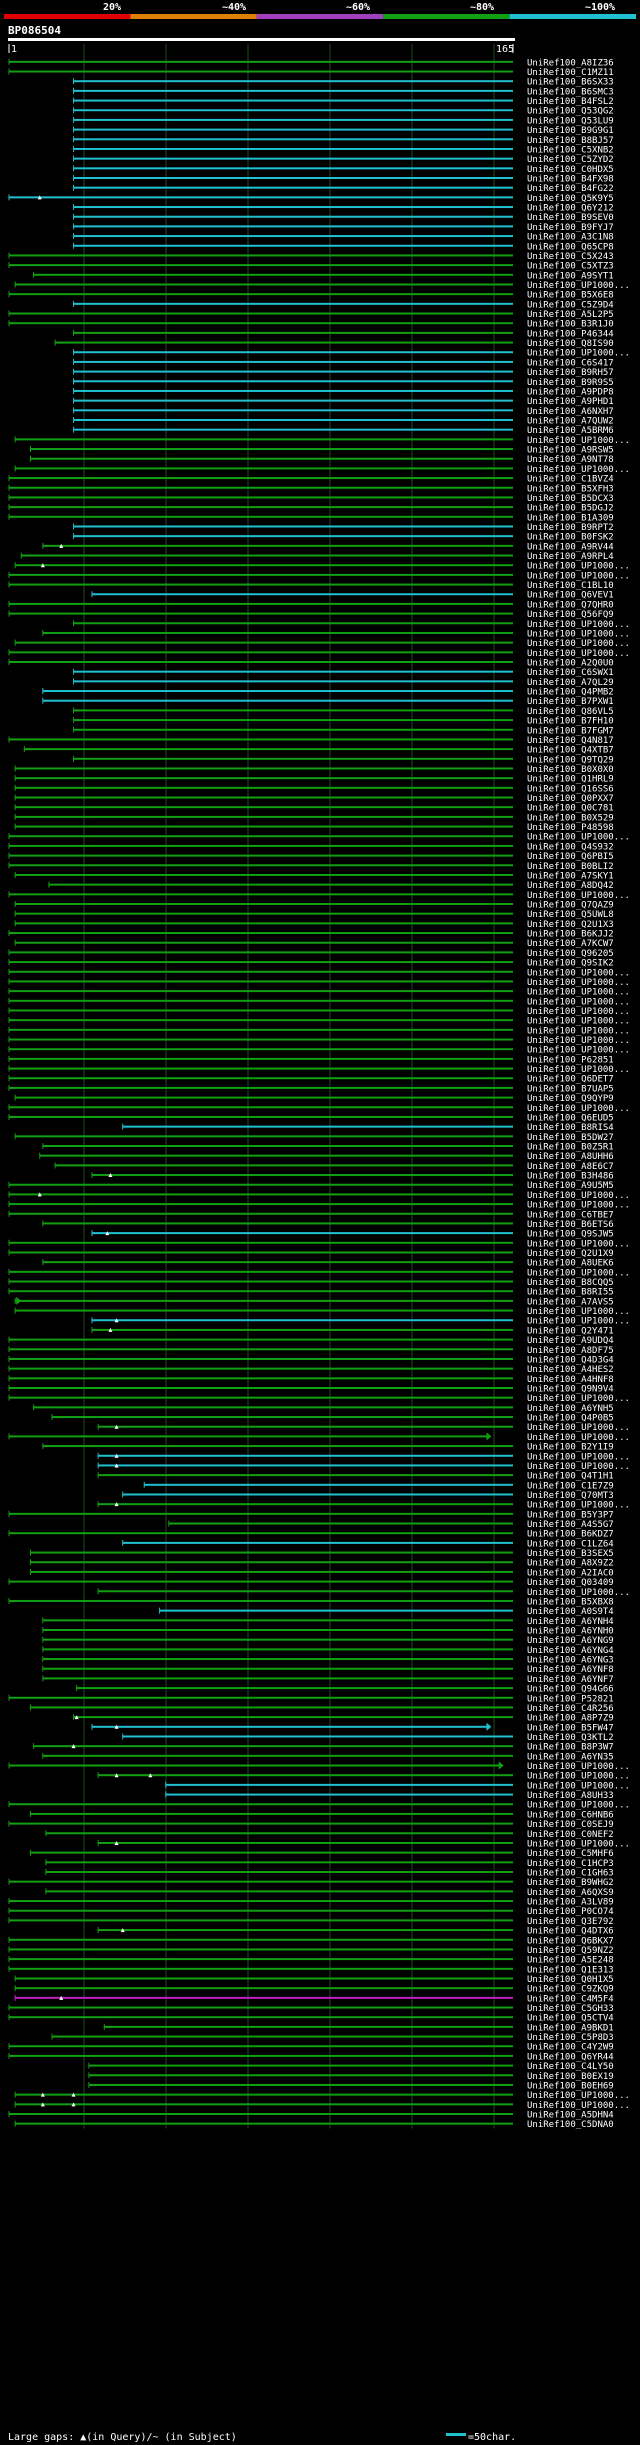 Image resolution: width=640 pixels, height=2445 pixels. Describe the element at coordinates (570, 751) in the screenshot. I see `hit-label: UniRef100_Q4XTB7` at that location.